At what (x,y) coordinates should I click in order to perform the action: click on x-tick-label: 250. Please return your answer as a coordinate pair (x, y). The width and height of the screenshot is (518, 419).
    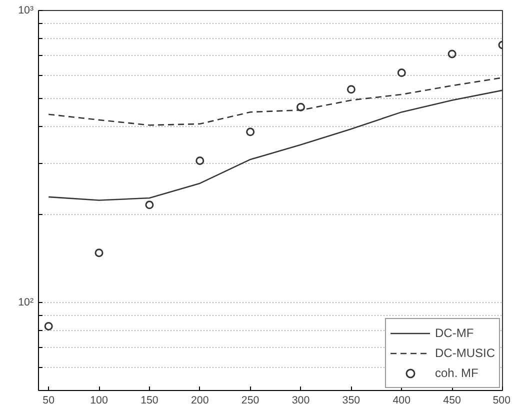
    Looking at the image, I should click on (250, 400).